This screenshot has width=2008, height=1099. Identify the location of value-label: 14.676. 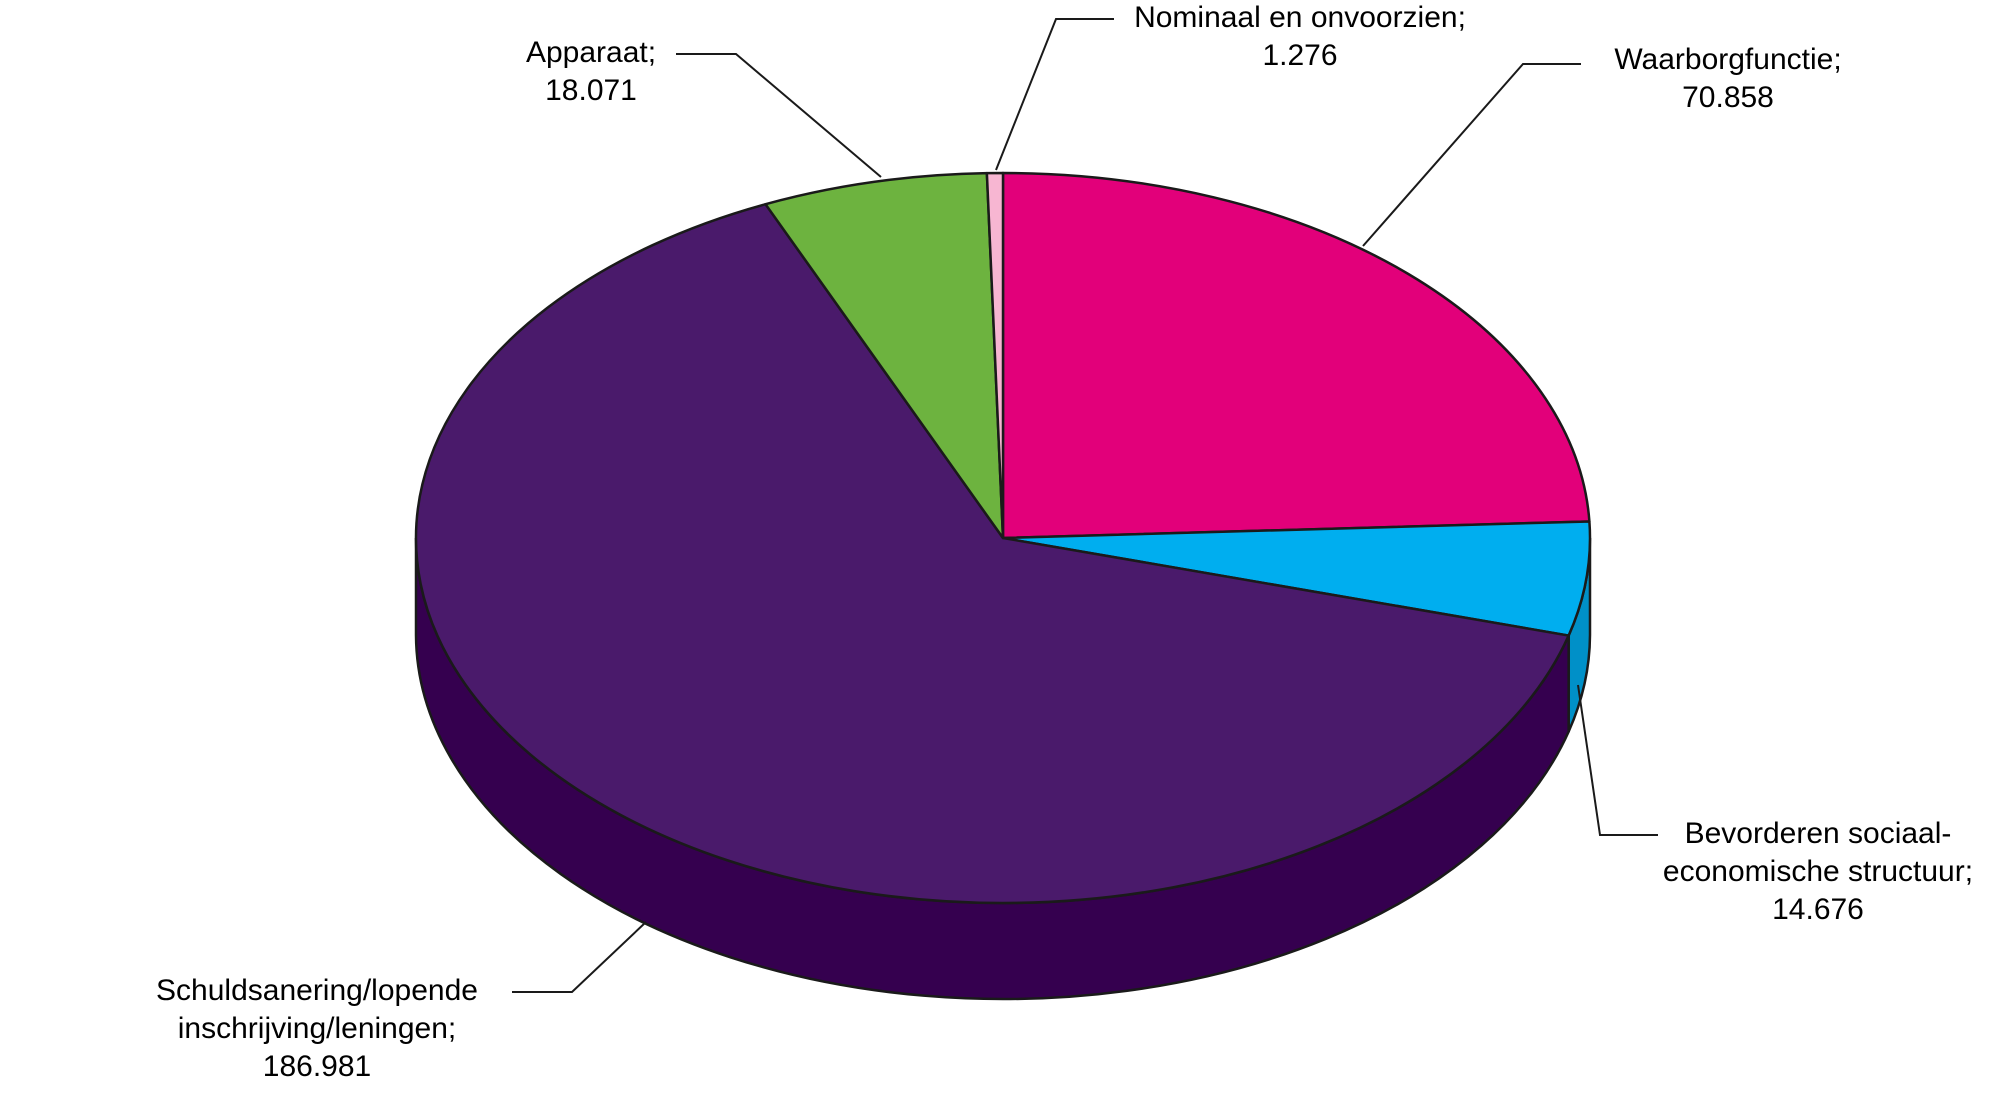
(1818, 909).